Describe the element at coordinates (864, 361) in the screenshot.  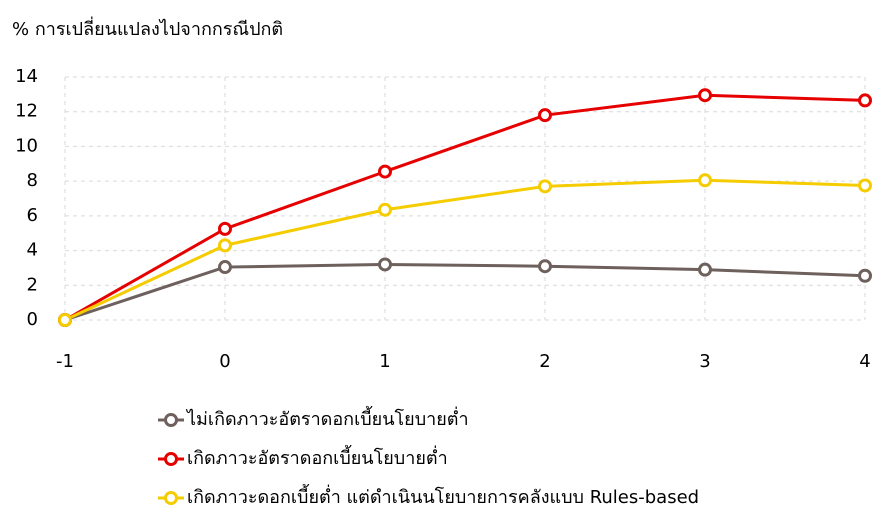
I see `x-tick-label: 4` at that location.